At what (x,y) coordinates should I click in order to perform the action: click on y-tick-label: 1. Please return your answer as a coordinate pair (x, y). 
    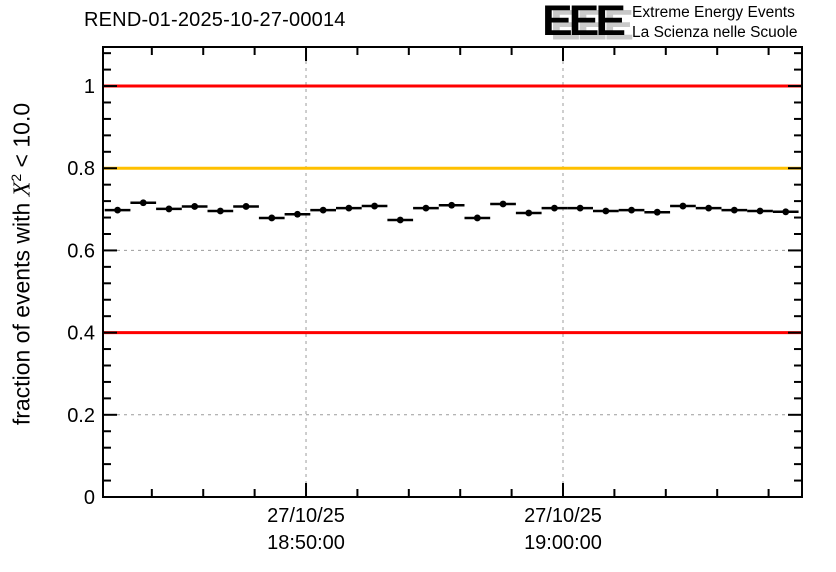
    Looking at the image, I should click on (89, 87).